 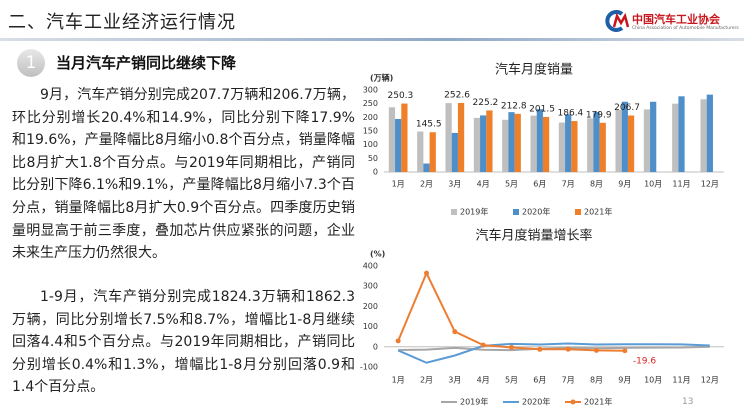 I want to click on data-label: 201.5, so click(x=542, y=109).